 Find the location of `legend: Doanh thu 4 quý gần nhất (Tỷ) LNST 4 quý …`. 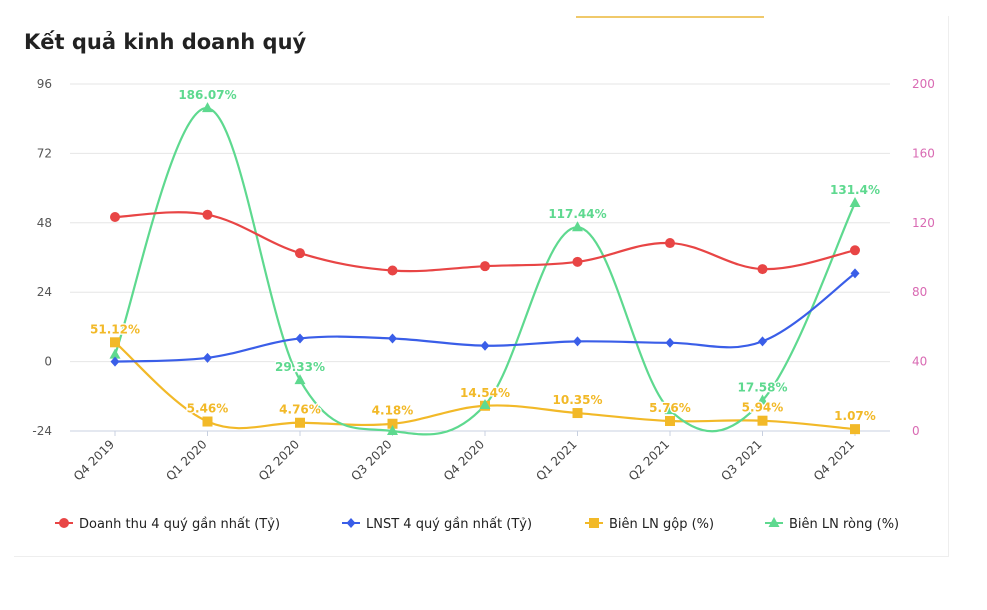

legend: Doanh thu 4 quý gần nhất (Tỷ) LNST 4 quý … is located at coordinates (477, 524).